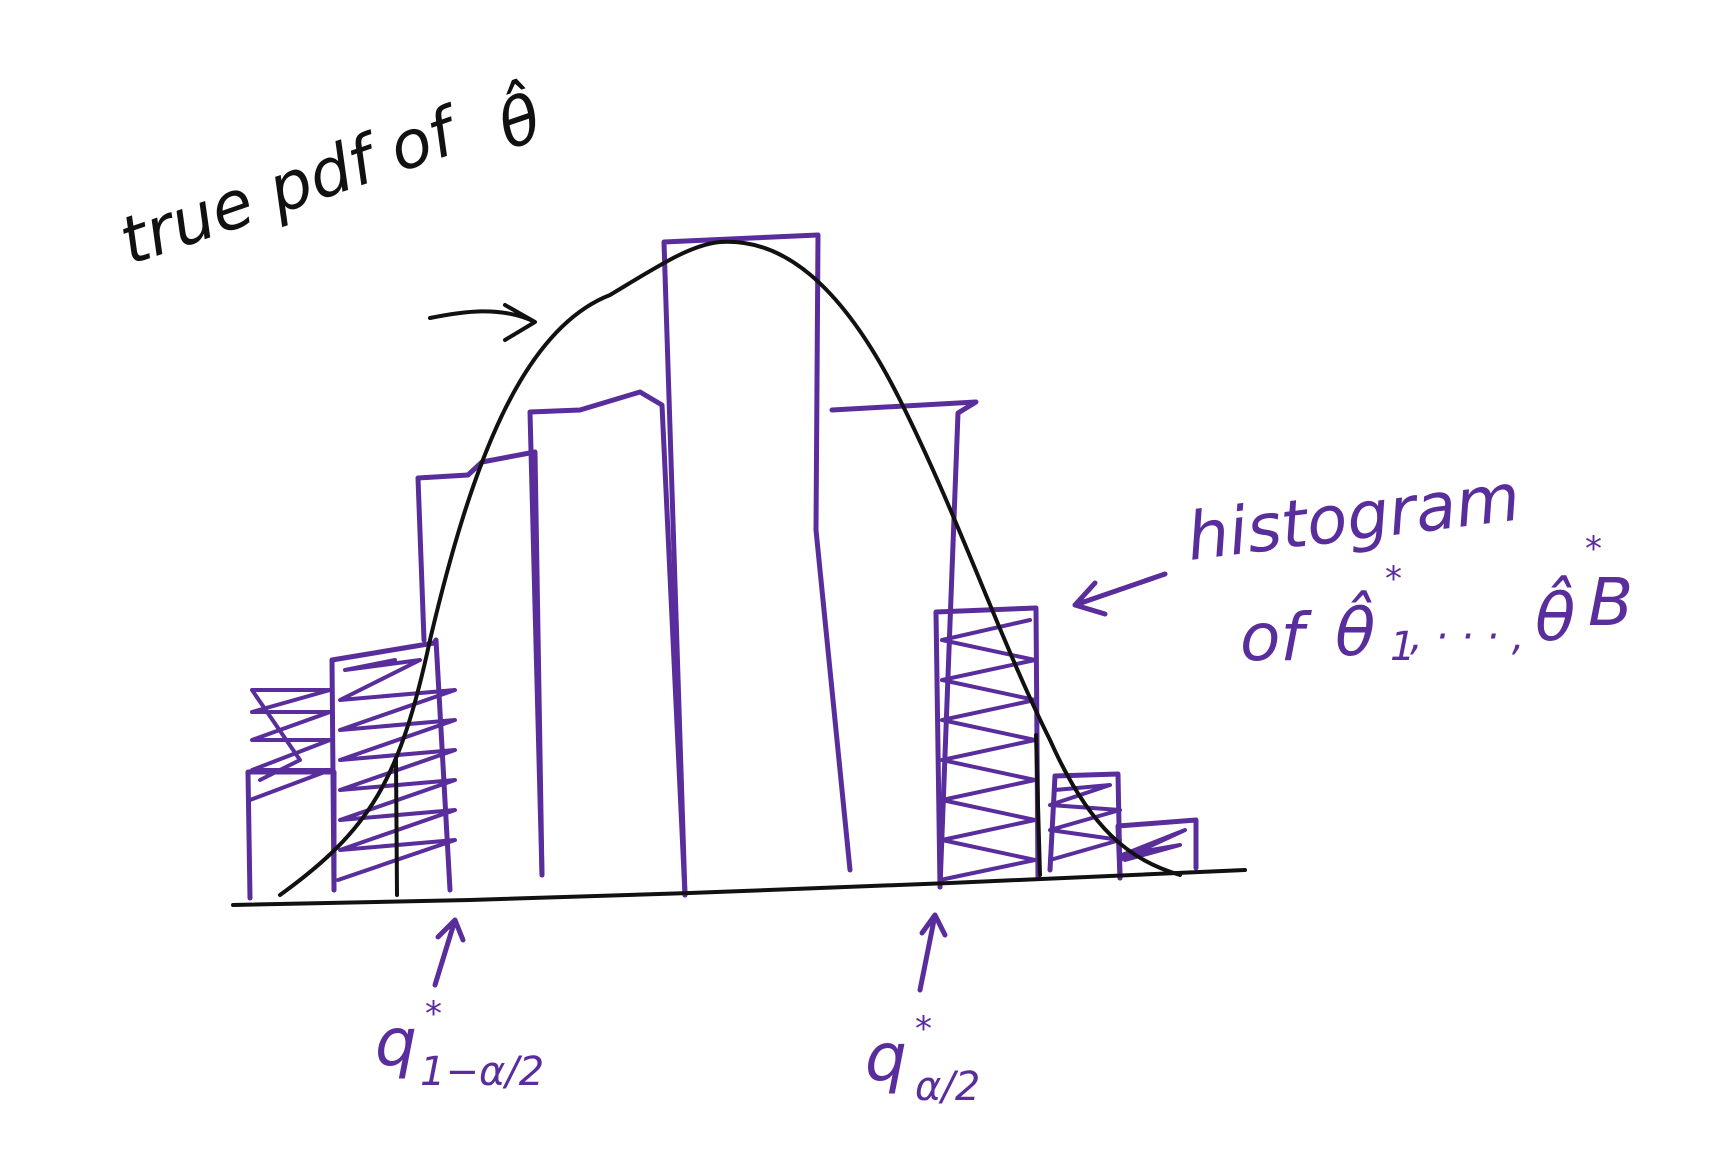  Describe the element at coordinates (1610, 602) in the screenshot. I see `theta-star-last-sub: B` at that location.